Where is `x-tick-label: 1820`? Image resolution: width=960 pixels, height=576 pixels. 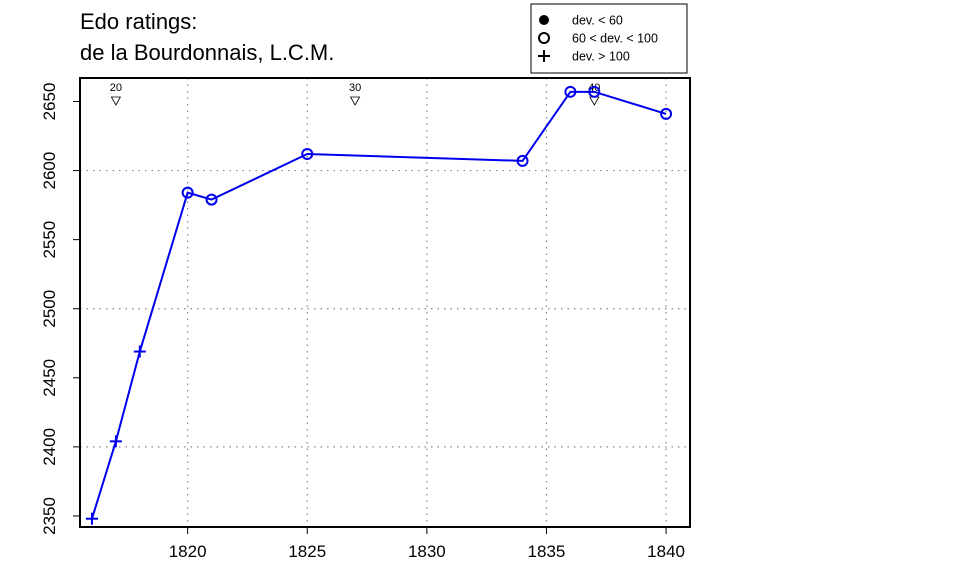 x-tick-label: 1820 is located at coordinates (188, 551).